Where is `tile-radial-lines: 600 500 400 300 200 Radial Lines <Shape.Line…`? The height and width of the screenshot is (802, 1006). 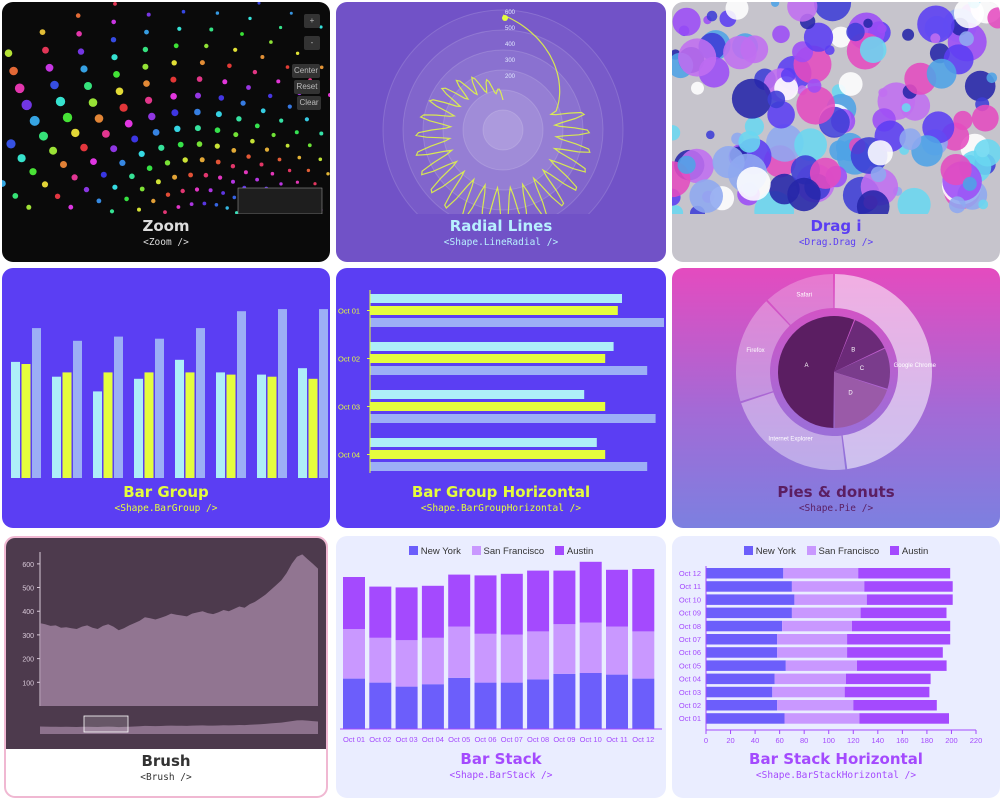
tile-radial-lines: 600 500 400 300 200 Radial Lines <Shape.Line… is located at coordinates (501, 132).